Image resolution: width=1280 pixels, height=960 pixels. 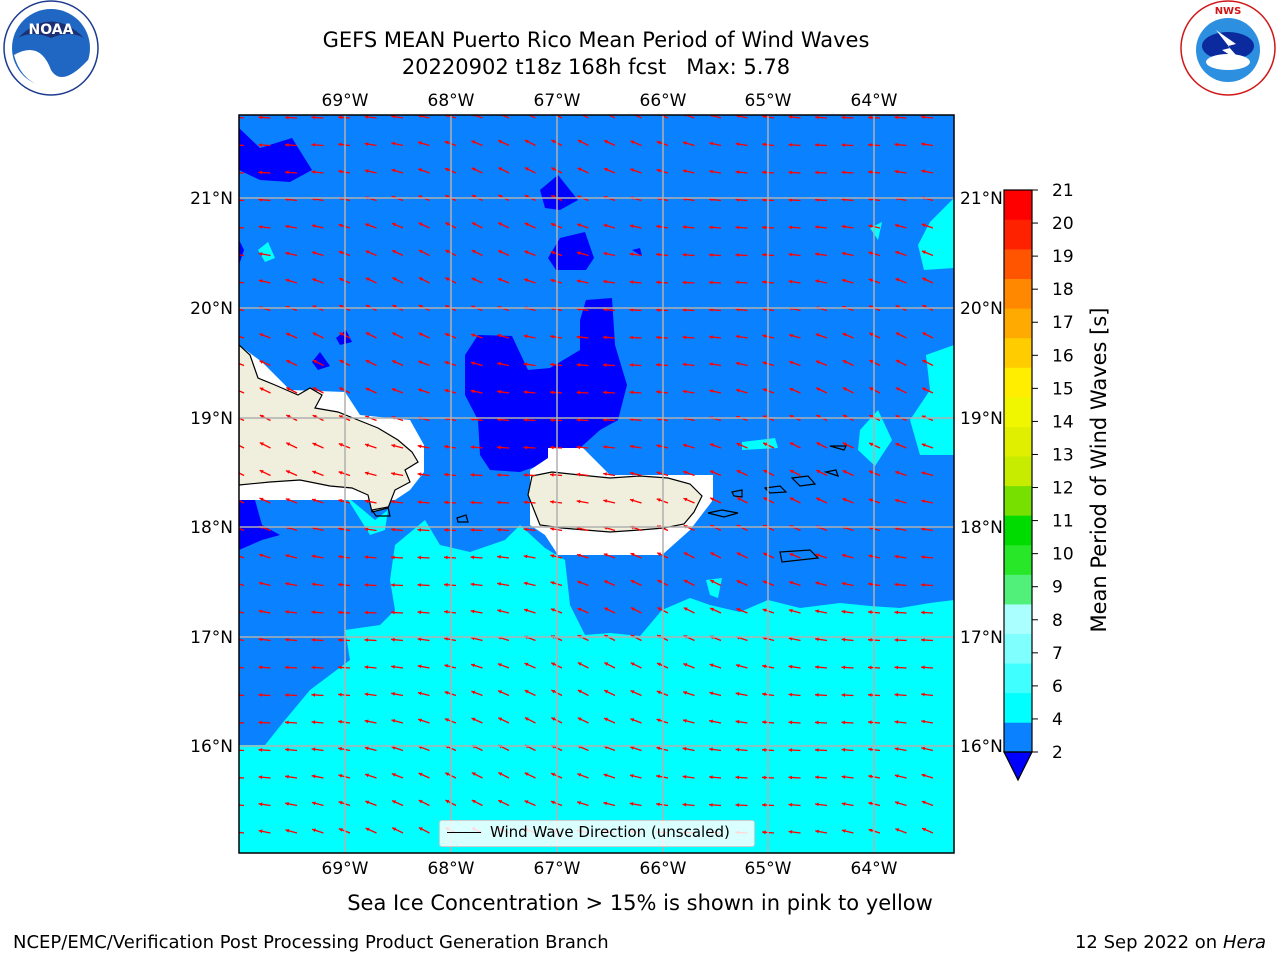 What do you see at coordinates (1228, 11) in the screenshot?
I see `svg-text: NWS` at bounding box center [1228, 11].